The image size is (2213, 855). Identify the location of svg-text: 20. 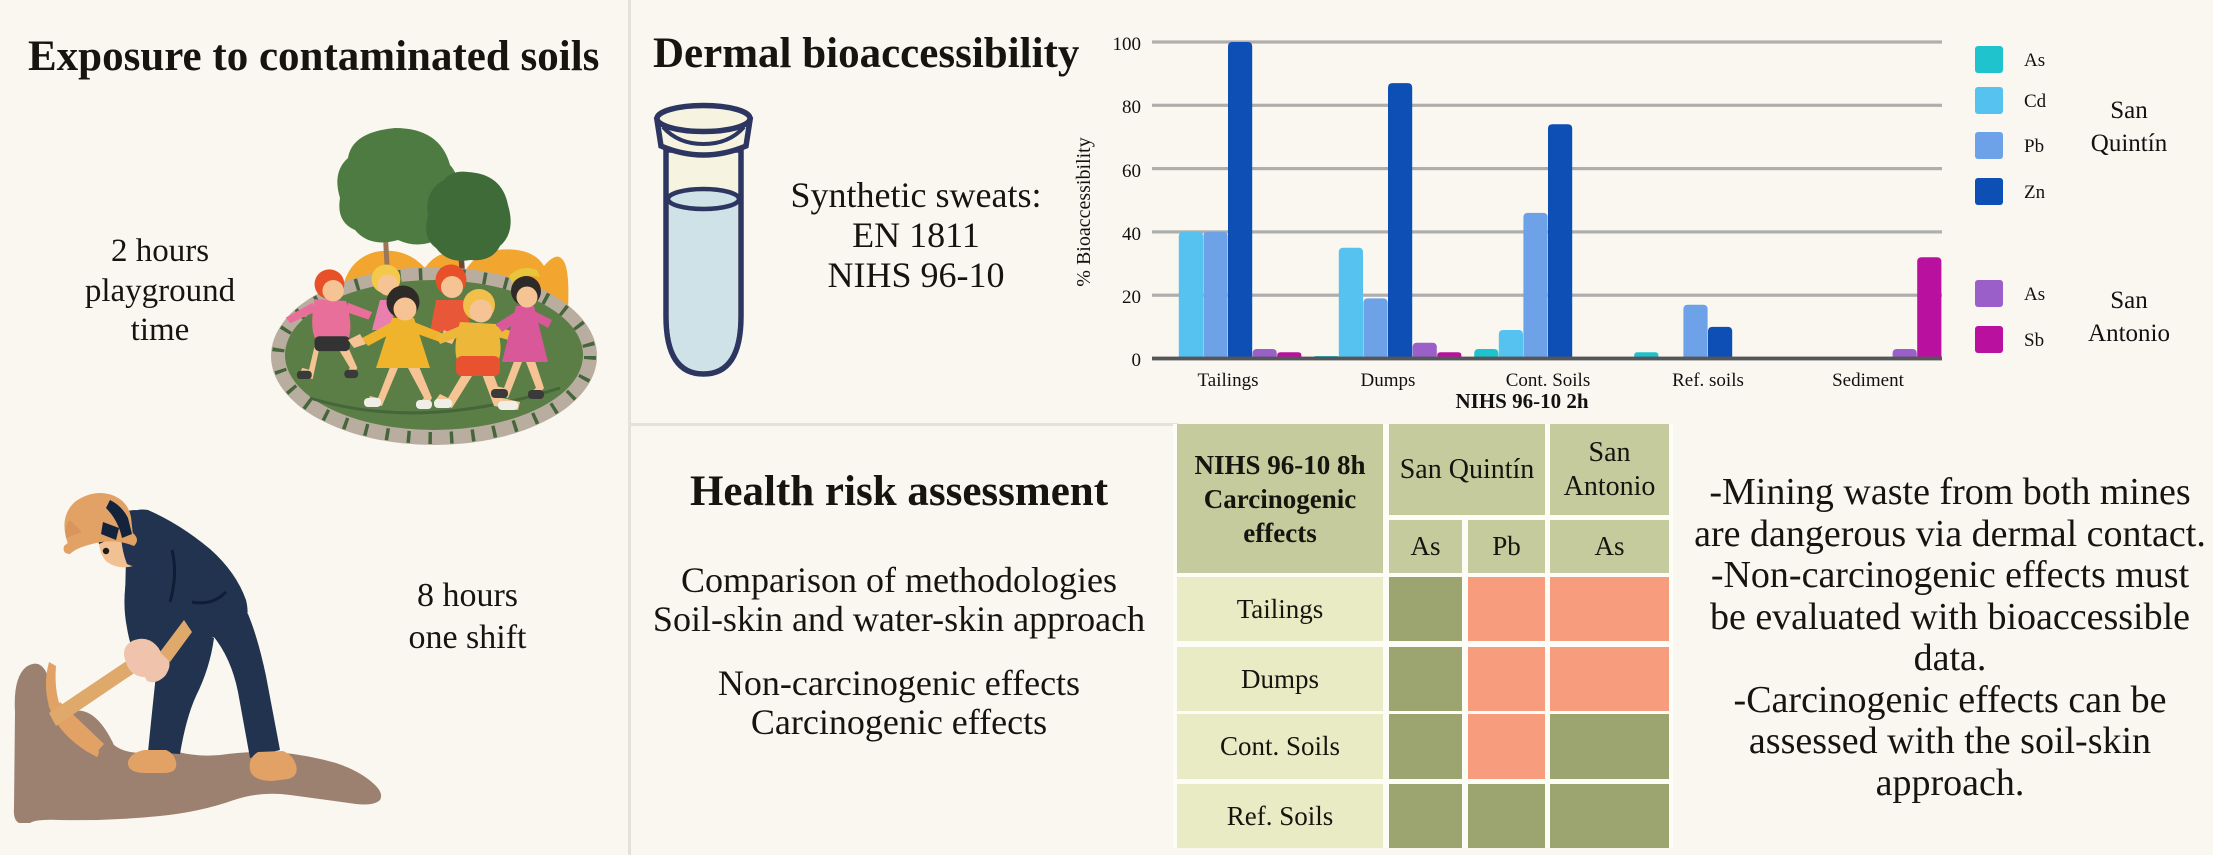
(1131, 297).